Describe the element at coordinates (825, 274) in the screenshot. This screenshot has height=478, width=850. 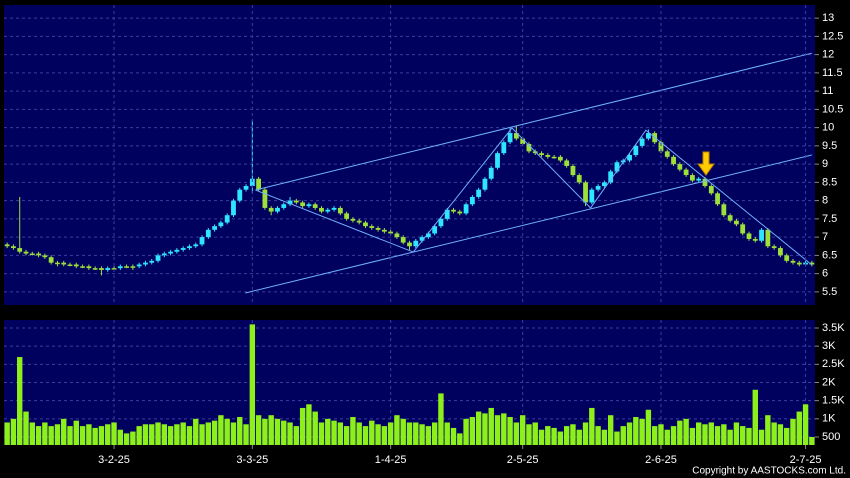
I see `y-tick-label: 6` at that location.